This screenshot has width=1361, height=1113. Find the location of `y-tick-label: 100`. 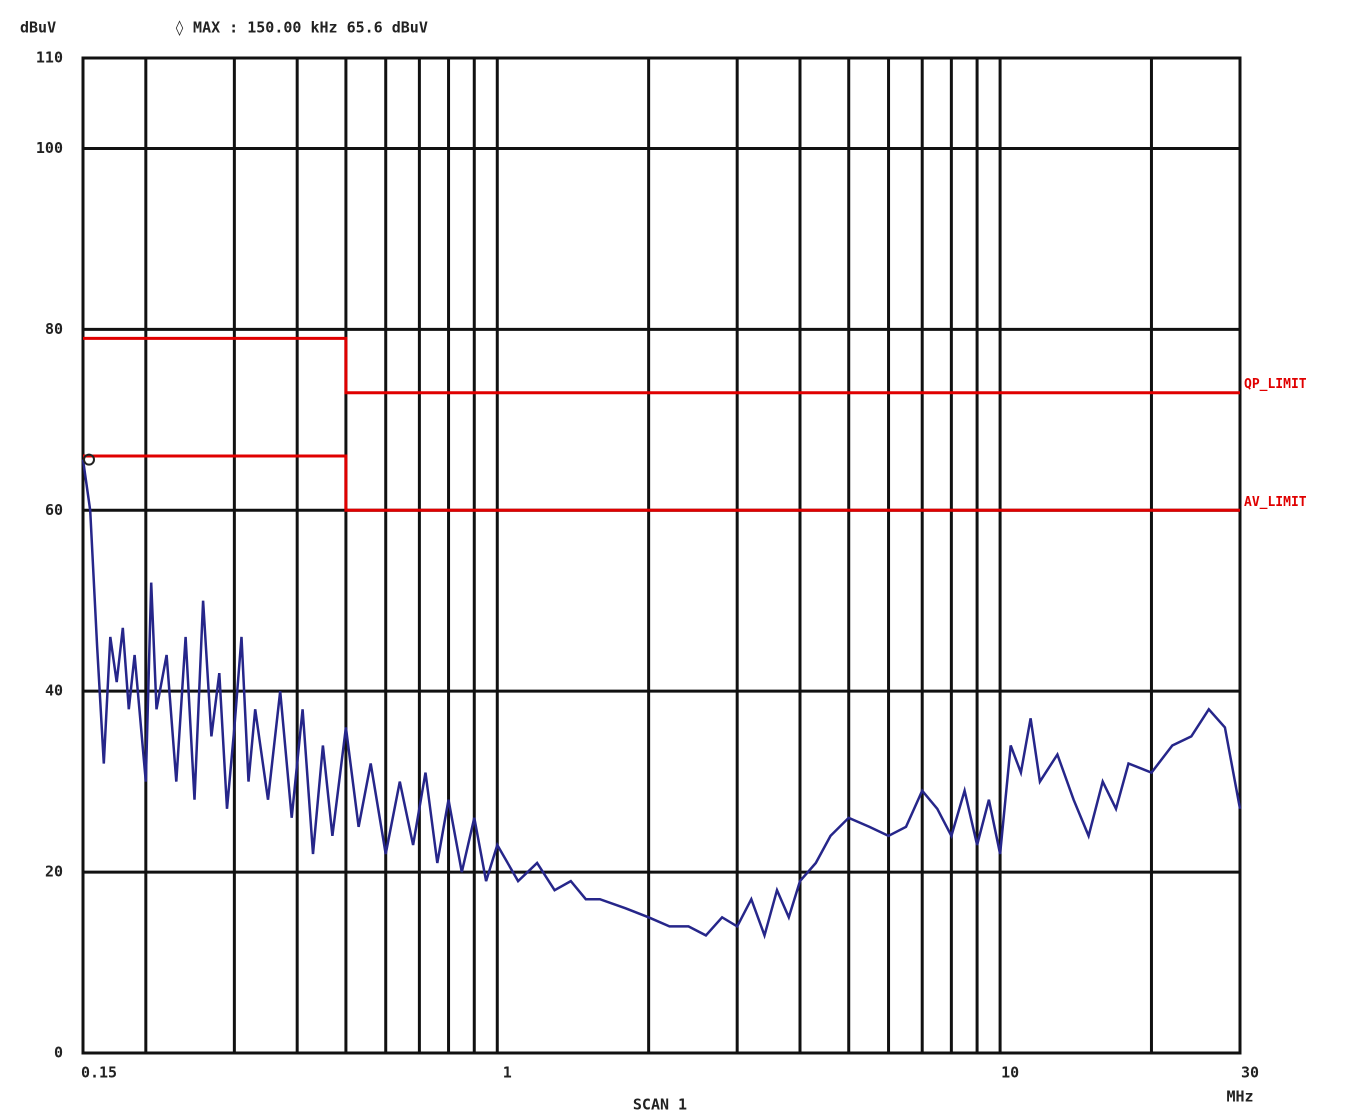

y-tick-label: 100 is located at coordinates (49, 148).